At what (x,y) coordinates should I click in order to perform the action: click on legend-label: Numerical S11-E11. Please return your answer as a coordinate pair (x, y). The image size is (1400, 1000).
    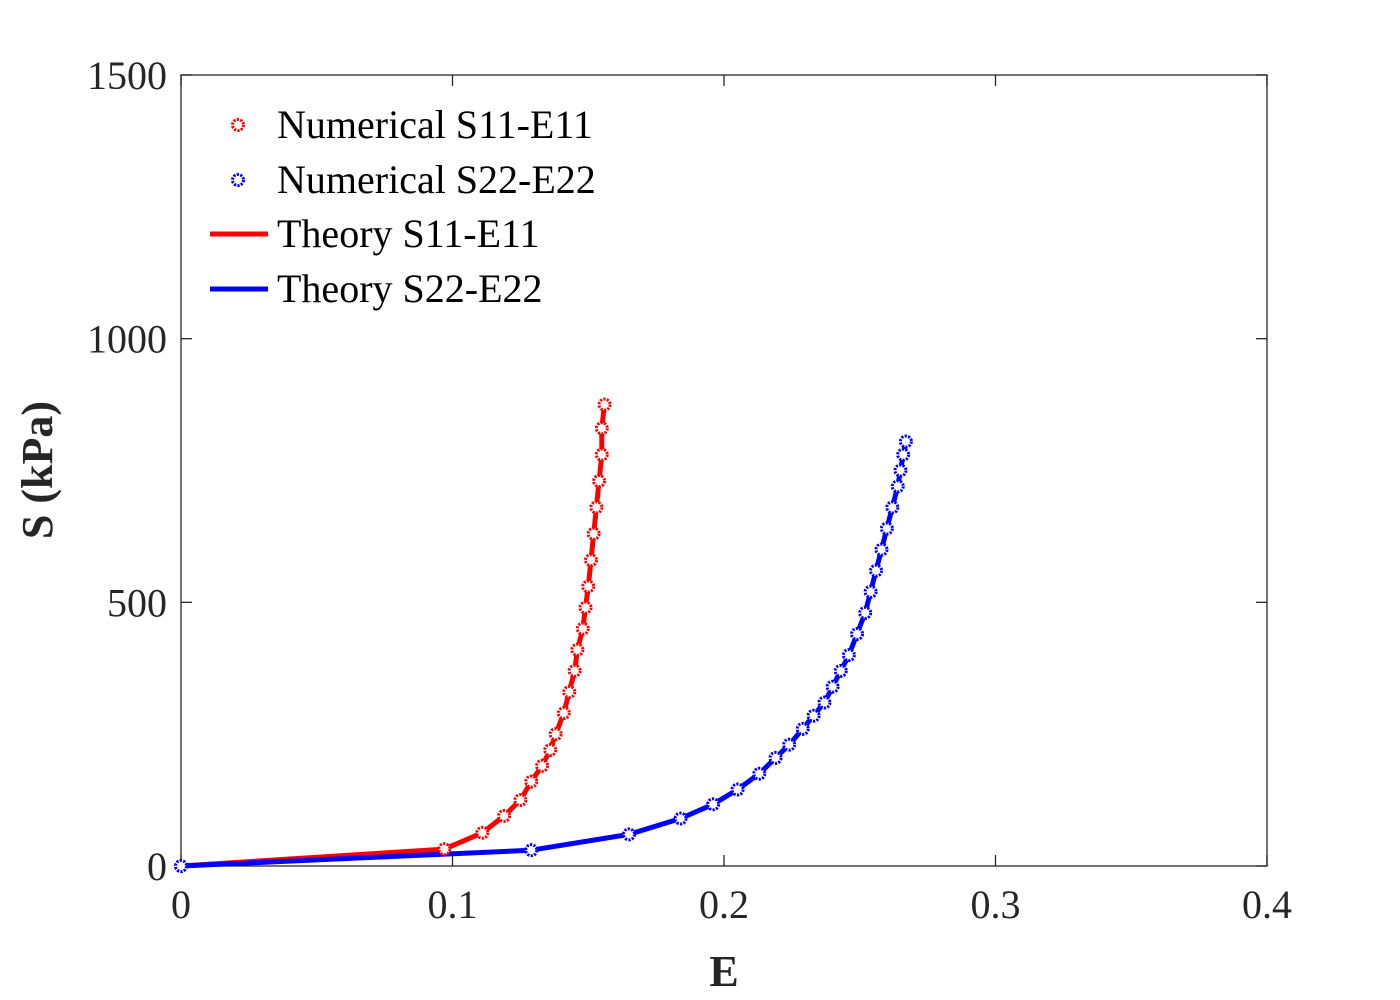
    Looking at the image, I should click on (435, 124).